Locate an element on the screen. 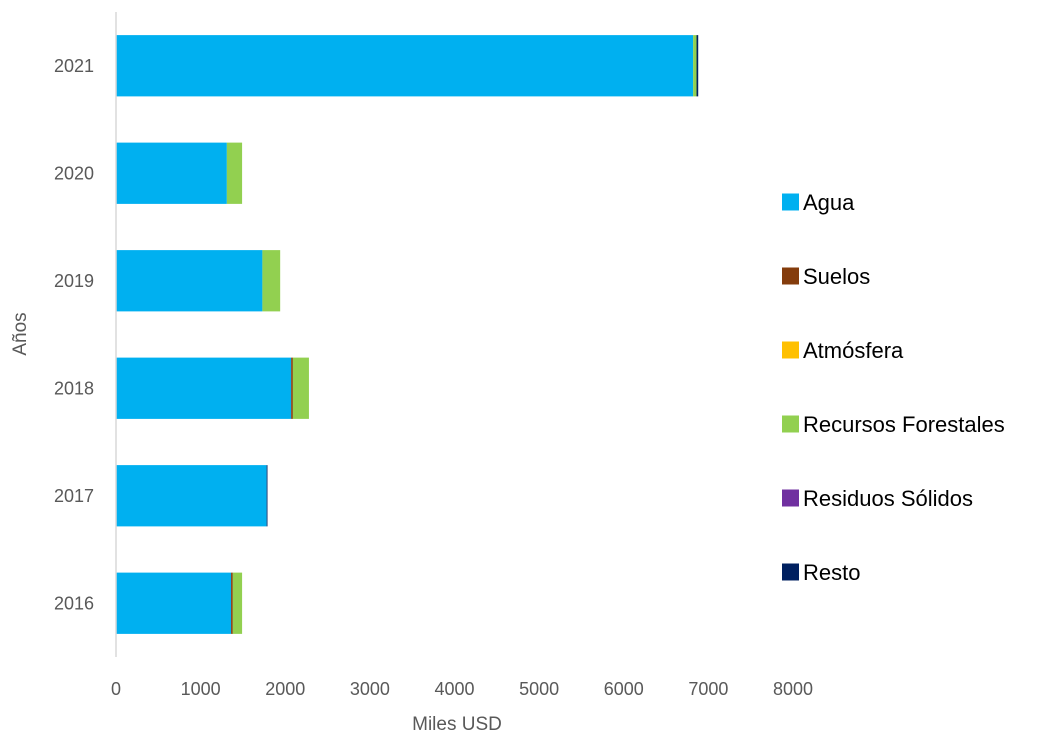 The image size is (1043, 740). legend-label-4: Residuos Sólidos is located at coordinates (888, 498).